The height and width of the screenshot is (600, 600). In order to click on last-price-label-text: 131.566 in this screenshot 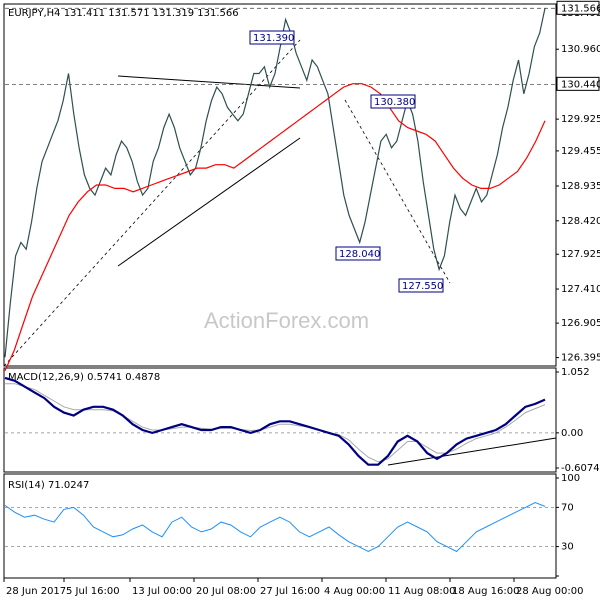, I will do `click(580, 8)`.